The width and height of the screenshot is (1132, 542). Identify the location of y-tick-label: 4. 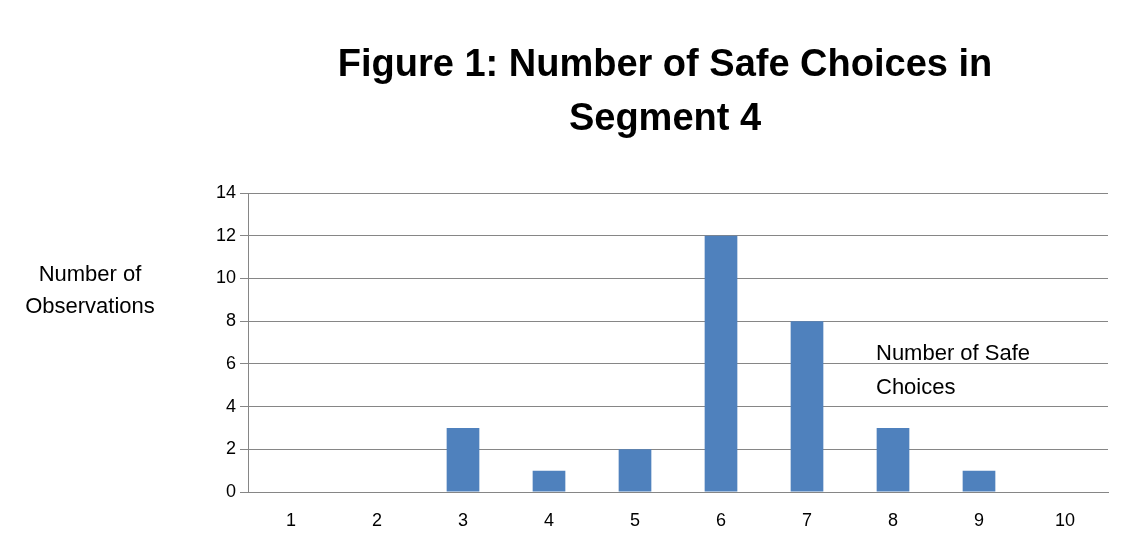
(230, 405).